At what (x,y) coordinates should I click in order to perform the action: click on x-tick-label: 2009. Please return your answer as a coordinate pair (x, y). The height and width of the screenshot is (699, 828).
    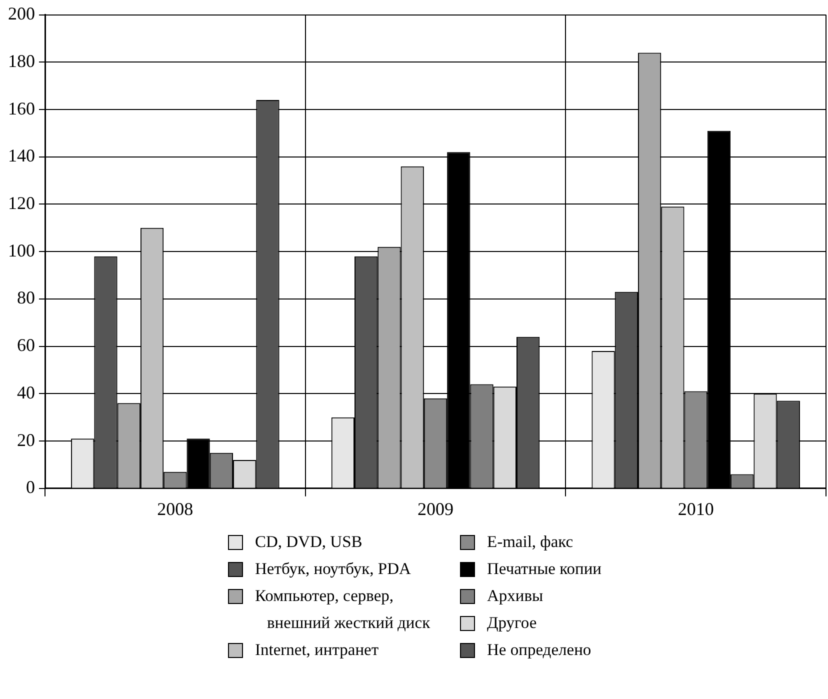
    Looking at the image, I should click on (436, 508).